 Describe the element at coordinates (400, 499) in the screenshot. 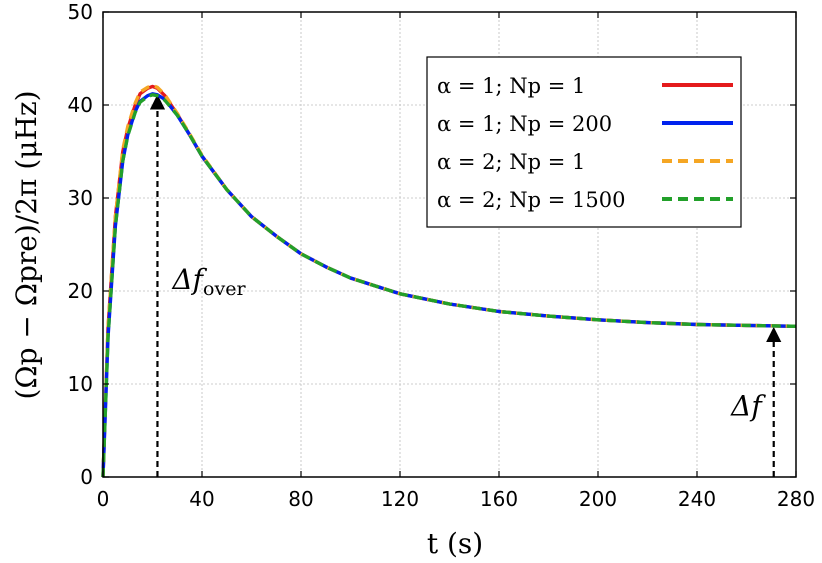

I see `x-tick-label: 120` at that location.